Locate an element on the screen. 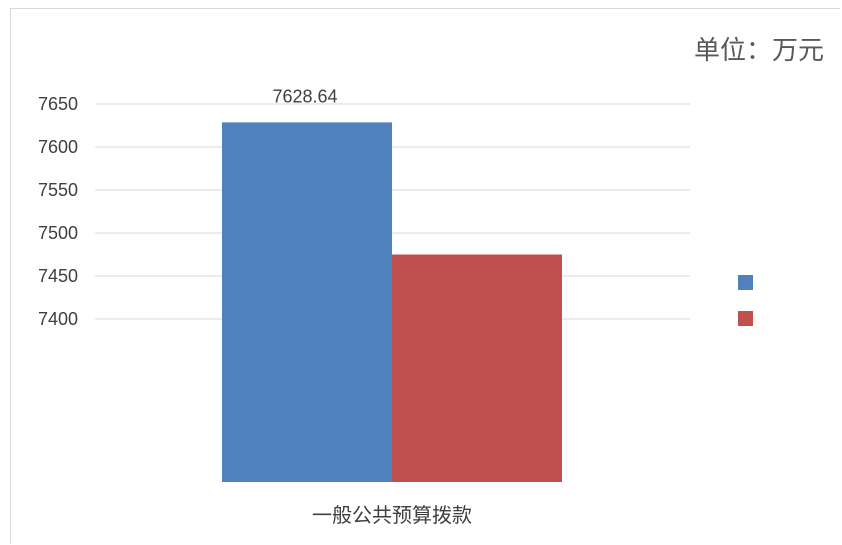  x-axis-categories: 一般公共预算拨款 is located at coordinates (392, 515).